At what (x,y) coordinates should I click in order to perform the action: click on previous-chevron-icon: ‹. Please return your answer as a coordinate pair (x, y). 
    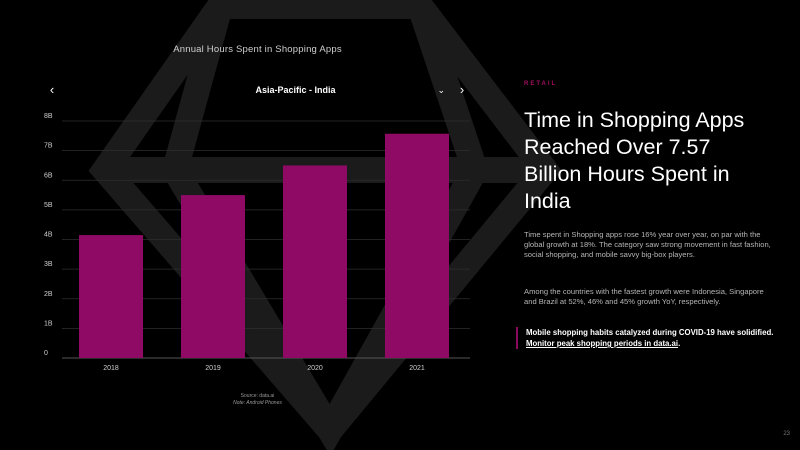
    Looking at the image, I should click on (52, 89).